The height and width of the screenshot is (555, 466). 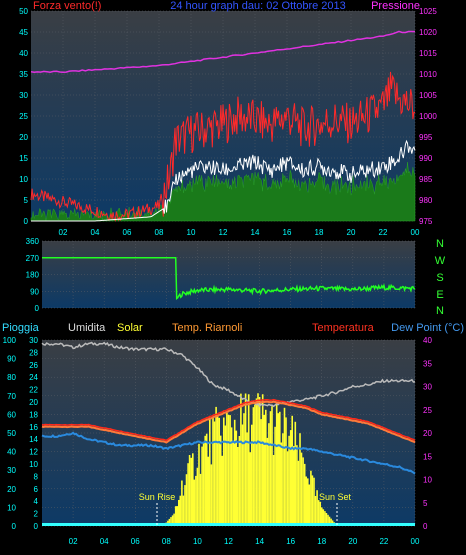 I want to click on humidity-tick-label: 50, so click(x=11, y=433).